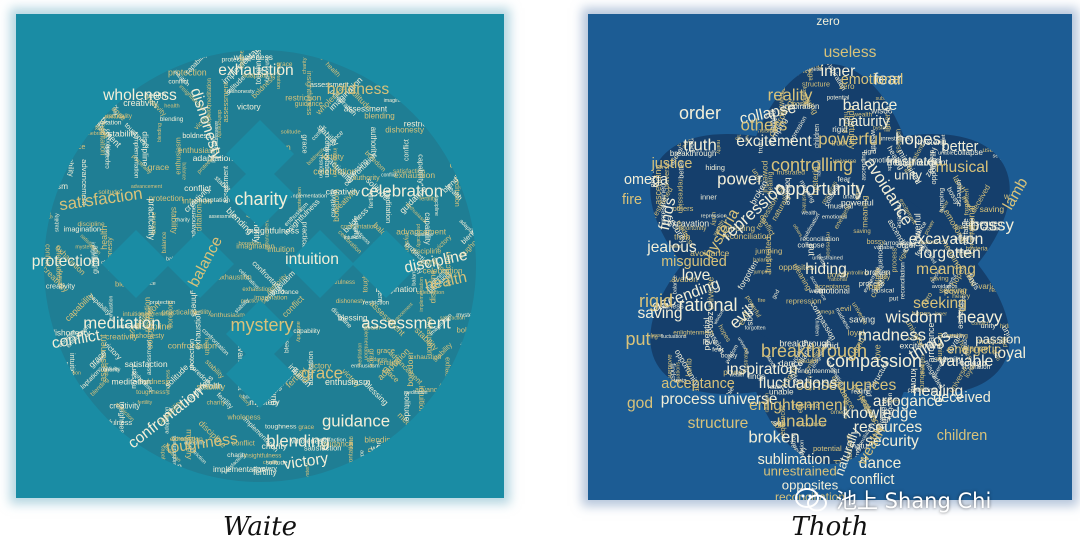 Image resolution: width=1080 pixels, height=553 pixels. What do you see at coordinates (791, 173) in the screenshot?
I see `thoth-fill-word-275: frustrated` at bounding box center [791, 173].